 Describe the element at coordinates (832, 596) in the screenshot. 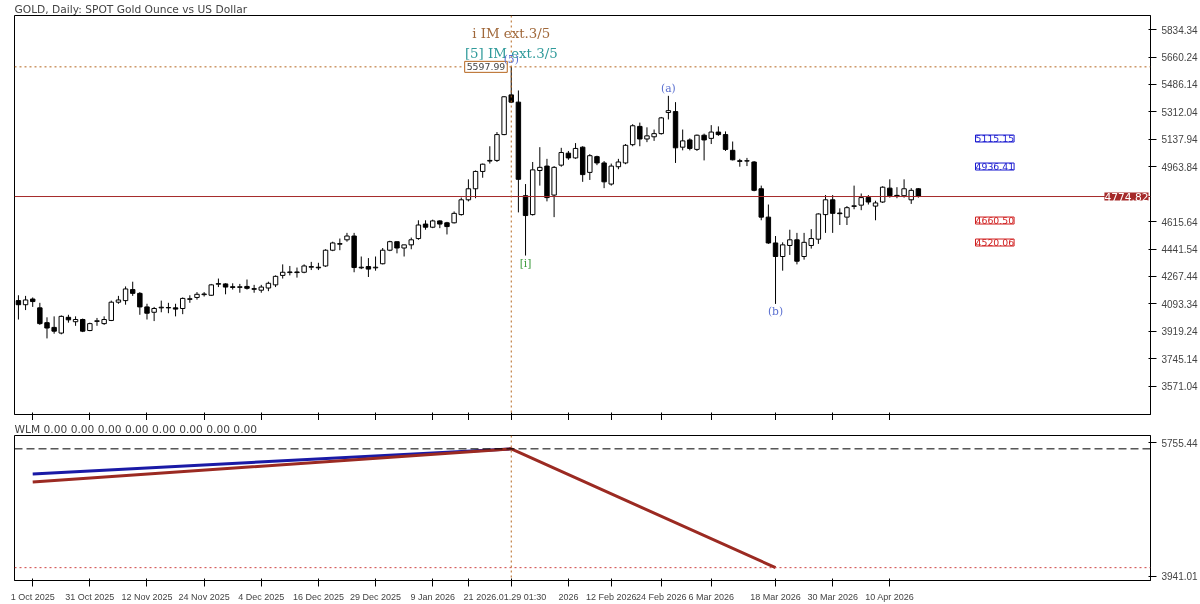

I see `x-tick-label: 30 Mar 2026` at that location.